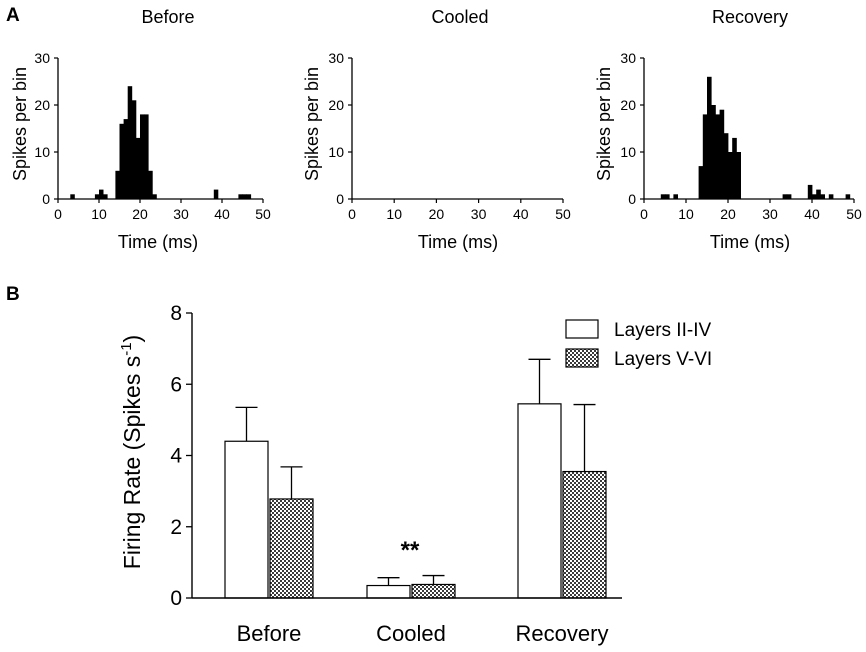 Image resolution: width=866 pixels, height=652 pixels. I want to click on histogram-cooled-xtick-label: 20, so click(437, 214).